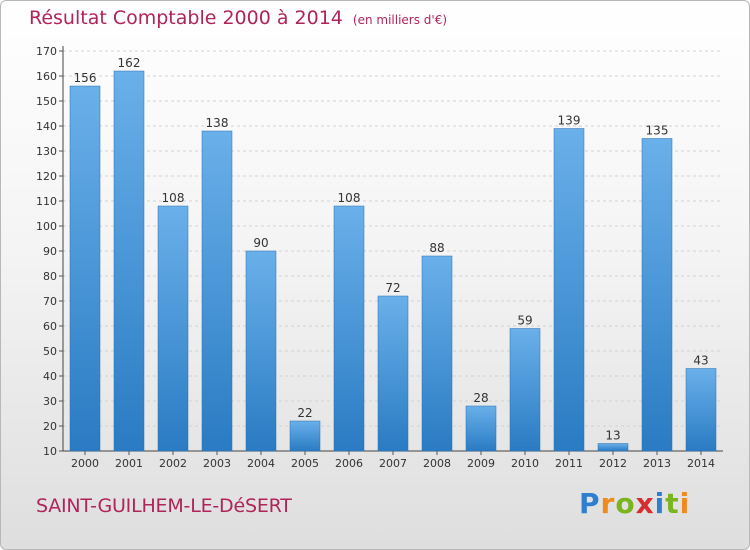 This screenshot has width=750, height=550. Describe the element at coordinates (672, 503) in the screenshot. I see `logo-letter: t` at that location.